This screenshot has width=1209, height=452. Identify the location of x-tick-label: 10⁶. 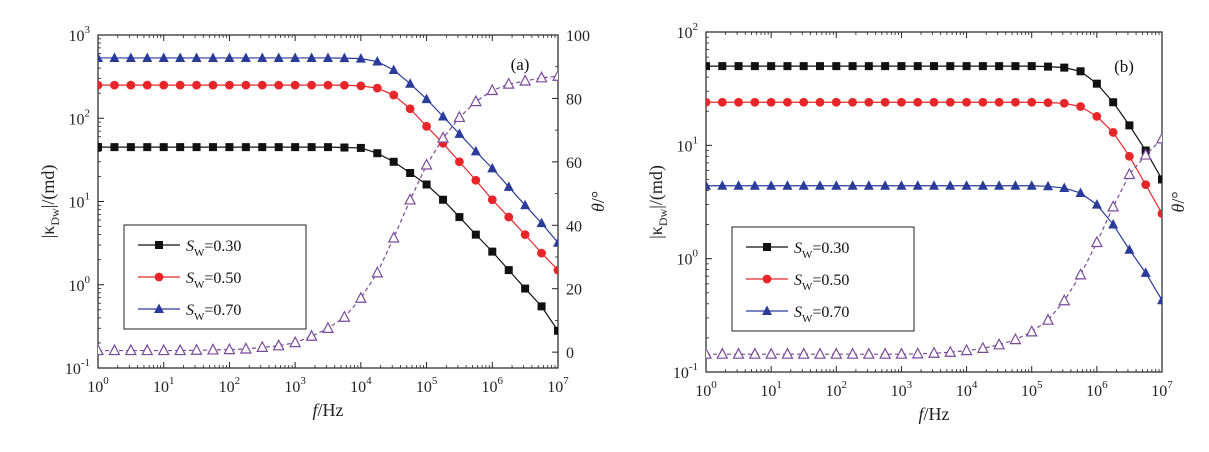
(1097, 389).